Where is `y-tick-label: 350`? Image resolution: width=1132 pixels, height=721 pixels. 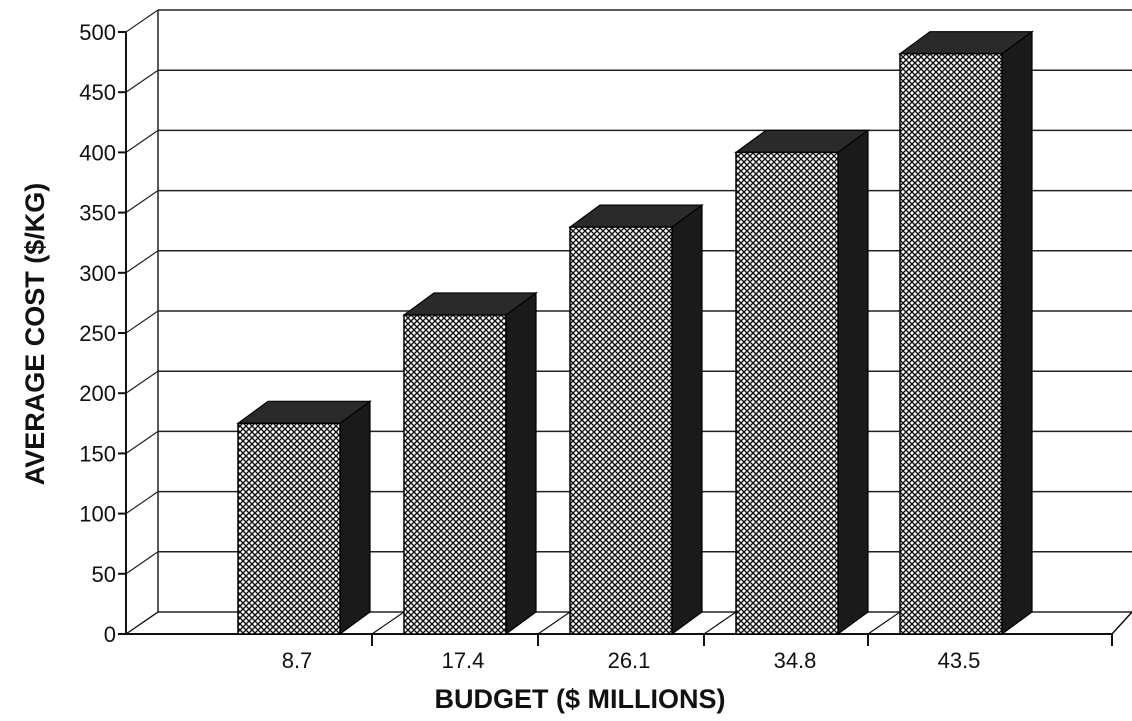 y-tick-label: 350 is located at coordinates (97, 213).